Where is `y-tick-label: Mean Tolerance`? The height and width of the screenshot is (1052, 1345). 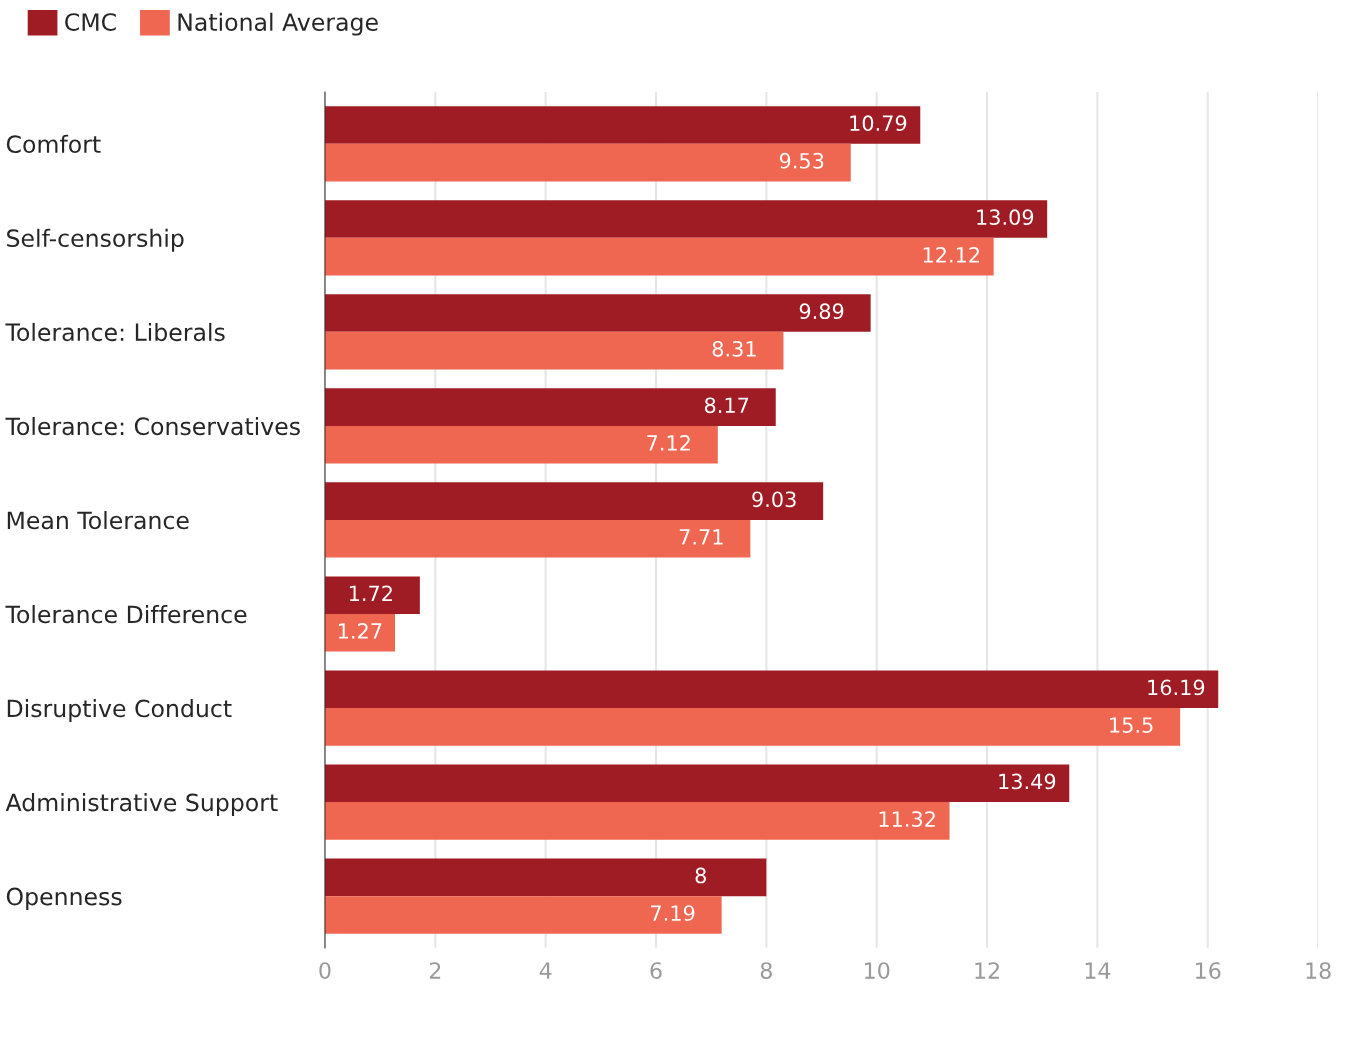
y-tick-label: Mean Tolerance is located at coordinates (98, 520).